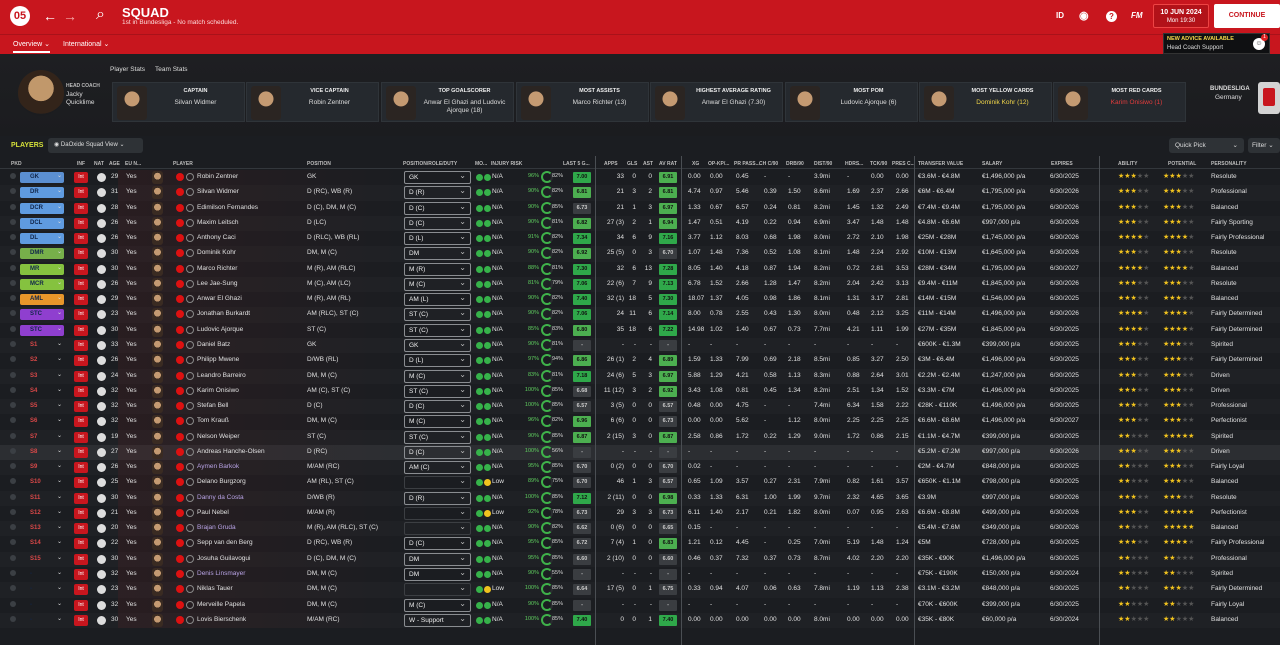  What do you see at coordinates (985, 102) in the screenshot?
I see `stat-card-most-yellow-cards: MOST YELLOW CARDS Dominik Kohr (12)` at bounding box center [985, 102].